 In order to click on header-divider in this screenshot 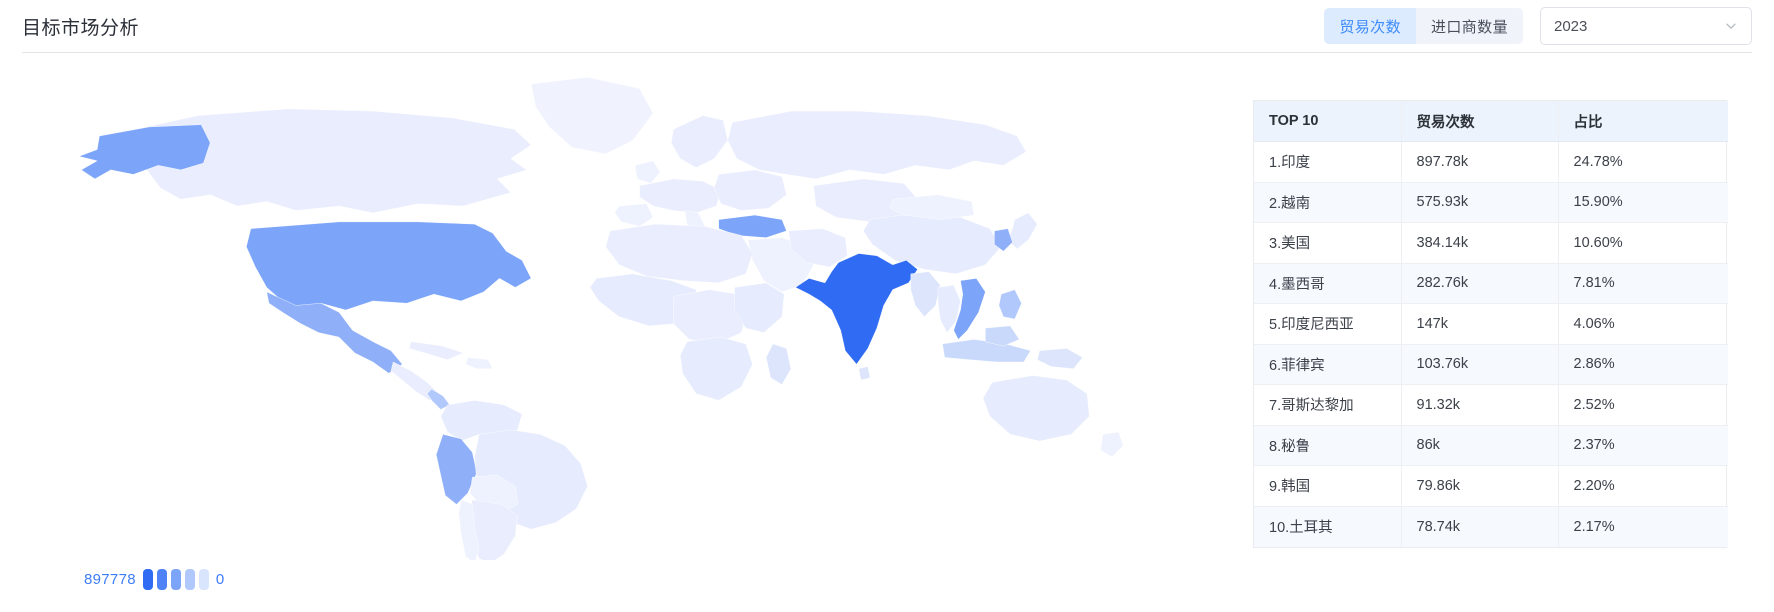, I will do `click(887, 52)`.